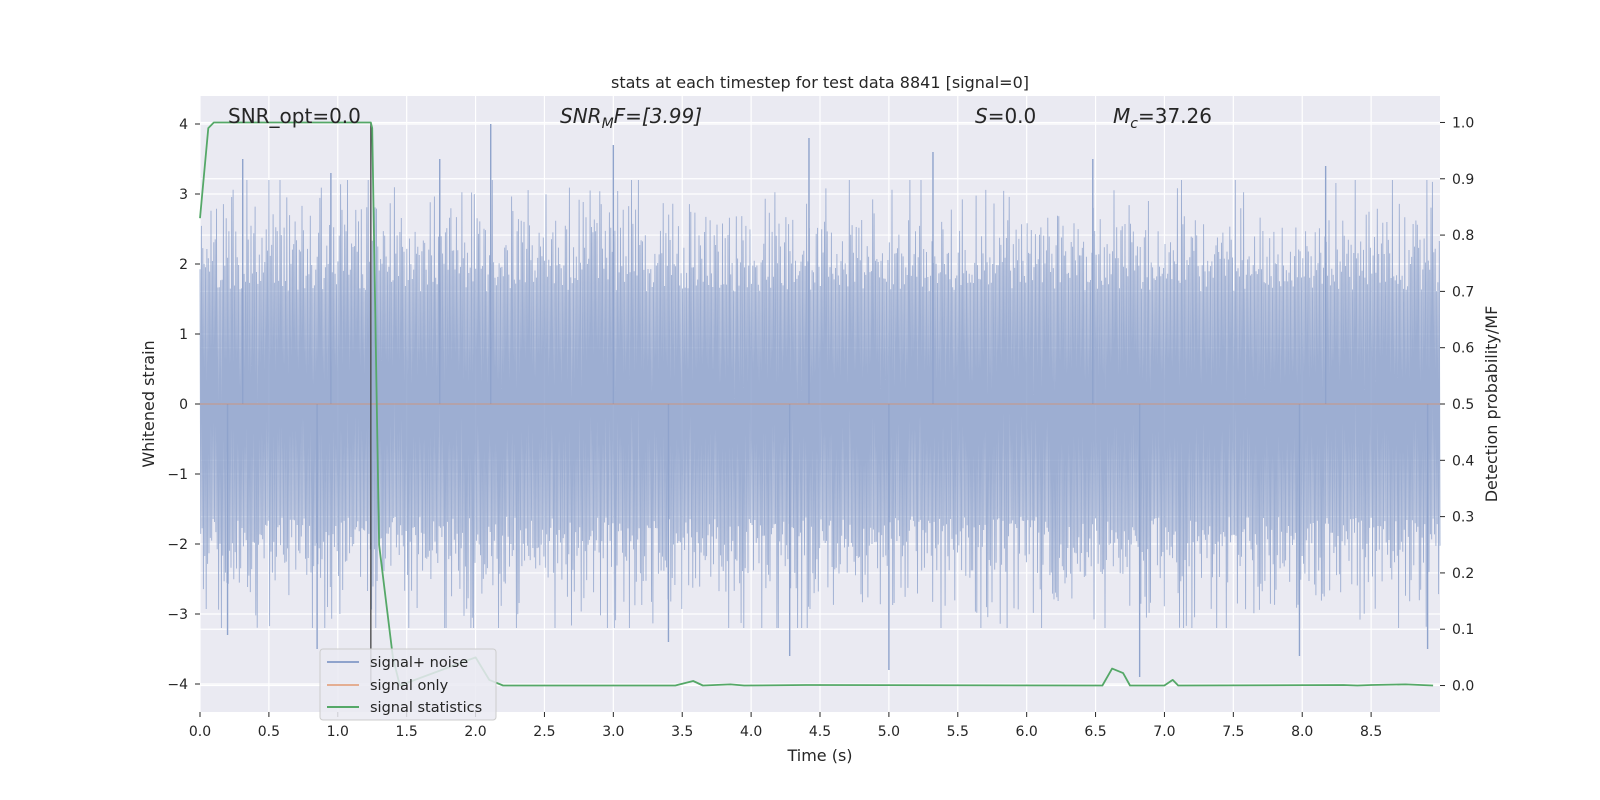 This screenshot has width=1600, height=800. What do you see at coordinates (751, 732) in the screenshot?
I see `x-tick-label: 4.0` at bounding box center [751, 732].